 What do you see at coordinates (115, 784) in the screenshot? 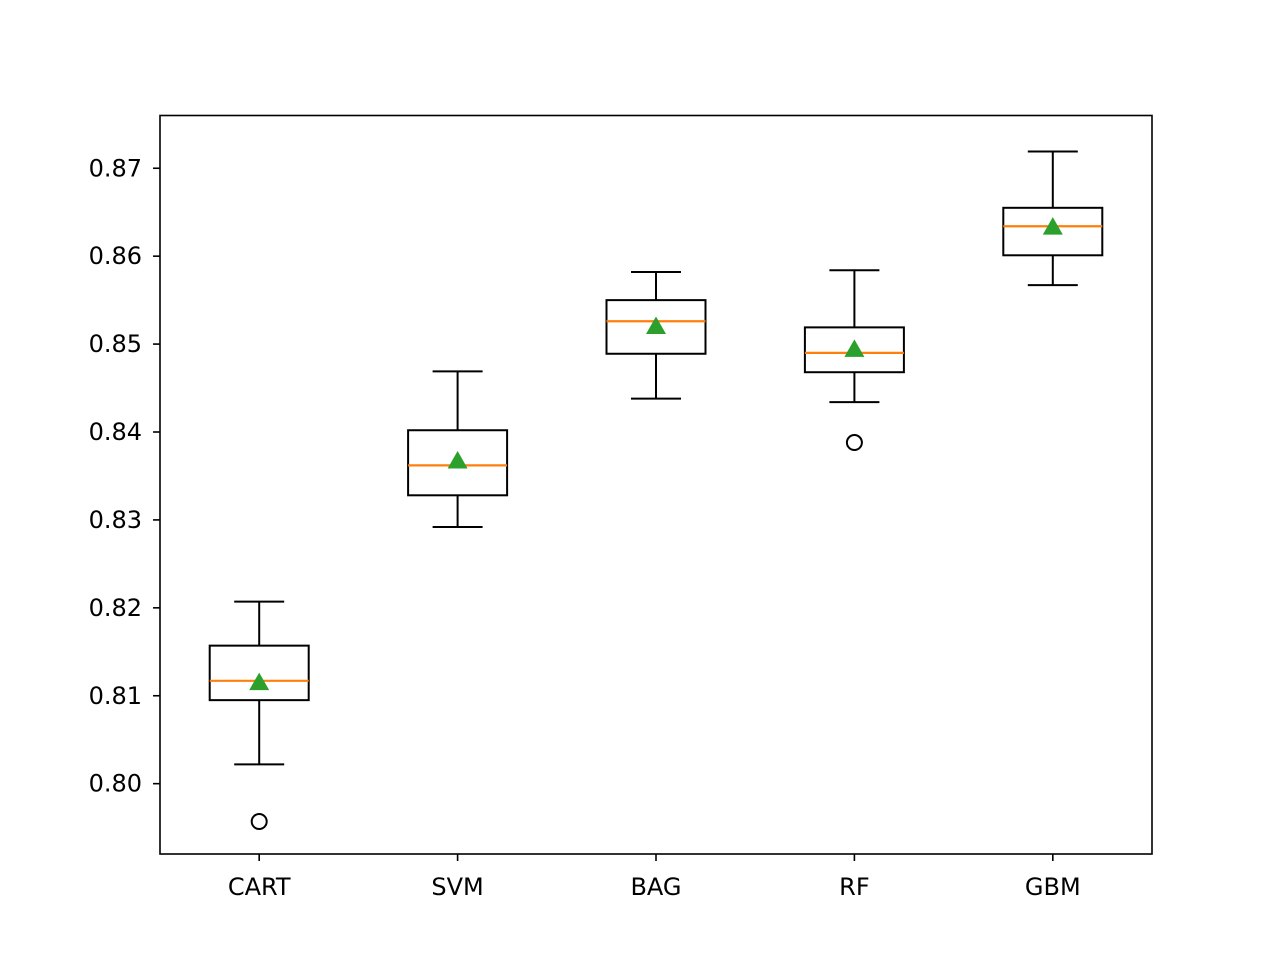
I see `y-tick-label: 0.80` at bounding box center [115, 784].